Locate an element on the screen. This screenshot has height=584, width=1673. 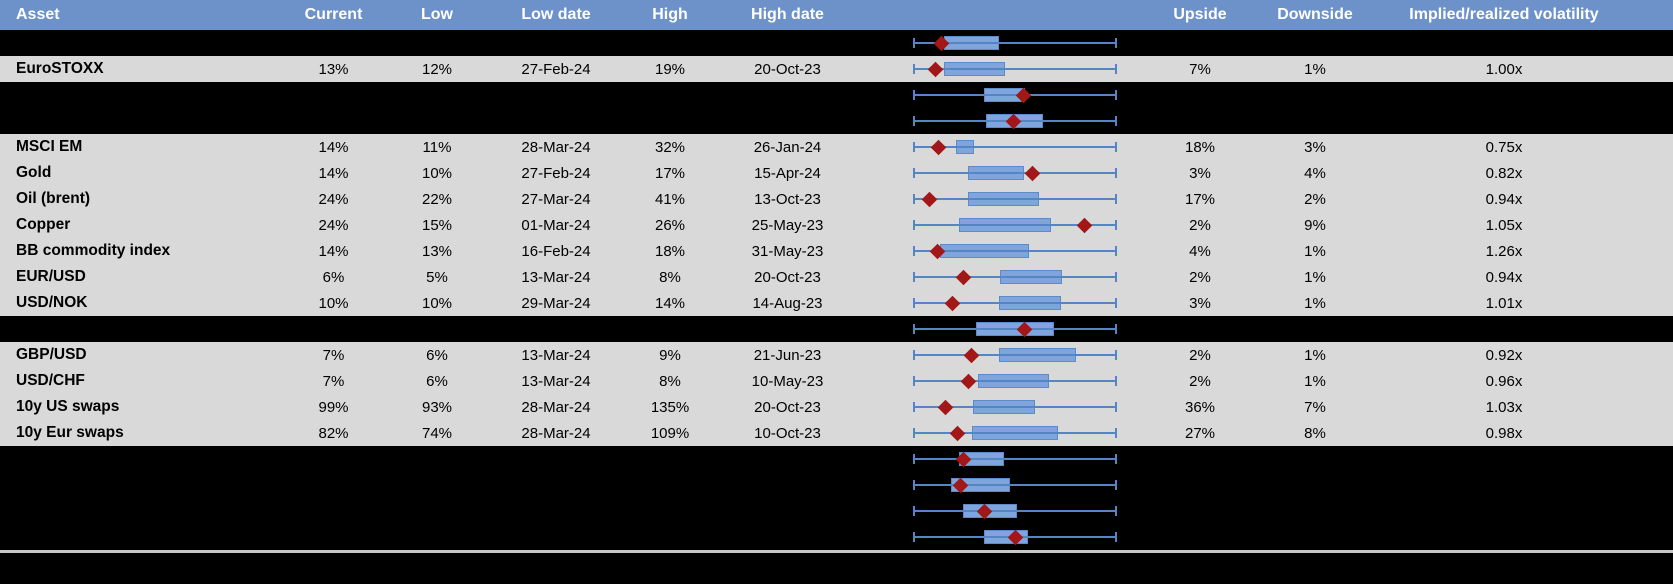
upside-cell: 27% is located at coordinates (1200, 433).